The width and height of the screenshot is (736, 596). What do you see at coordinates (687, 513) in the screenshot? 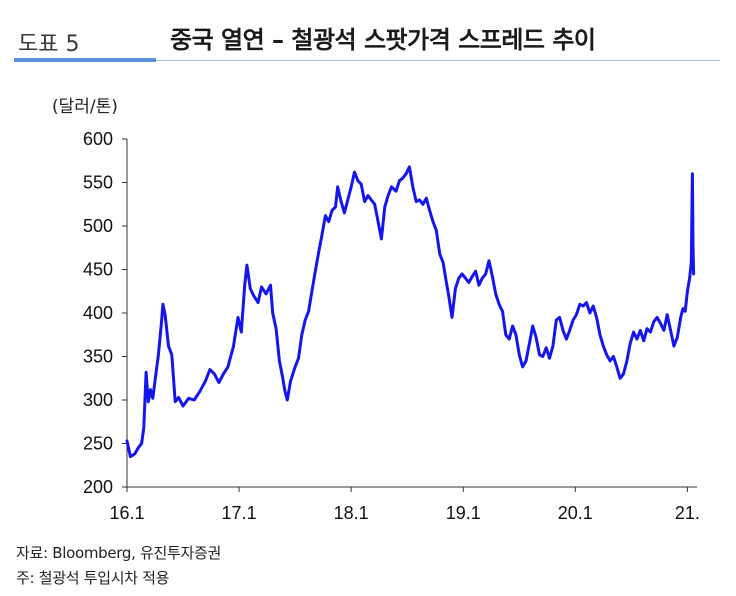
I see `x-tick-label: 21.` at bounding box center [687, 513].